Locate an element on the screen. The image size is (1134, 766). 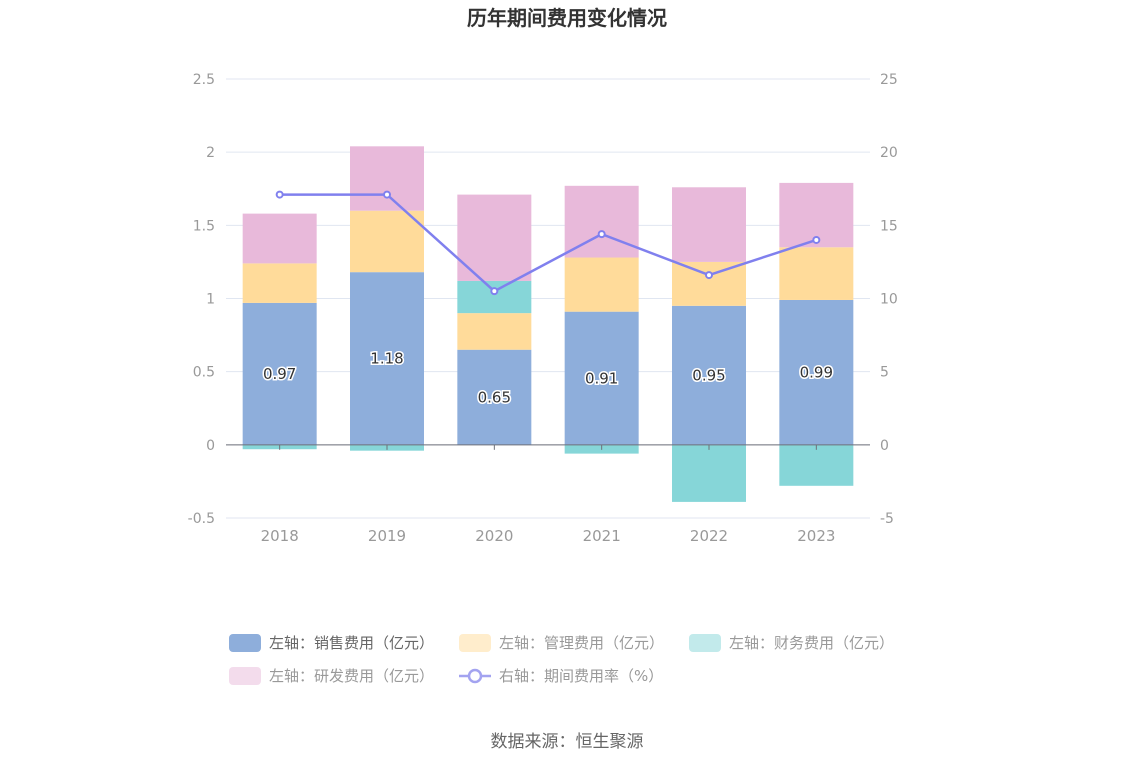
source-note: 数据来源：恒生聚源 is located at coordinates (567, 742).